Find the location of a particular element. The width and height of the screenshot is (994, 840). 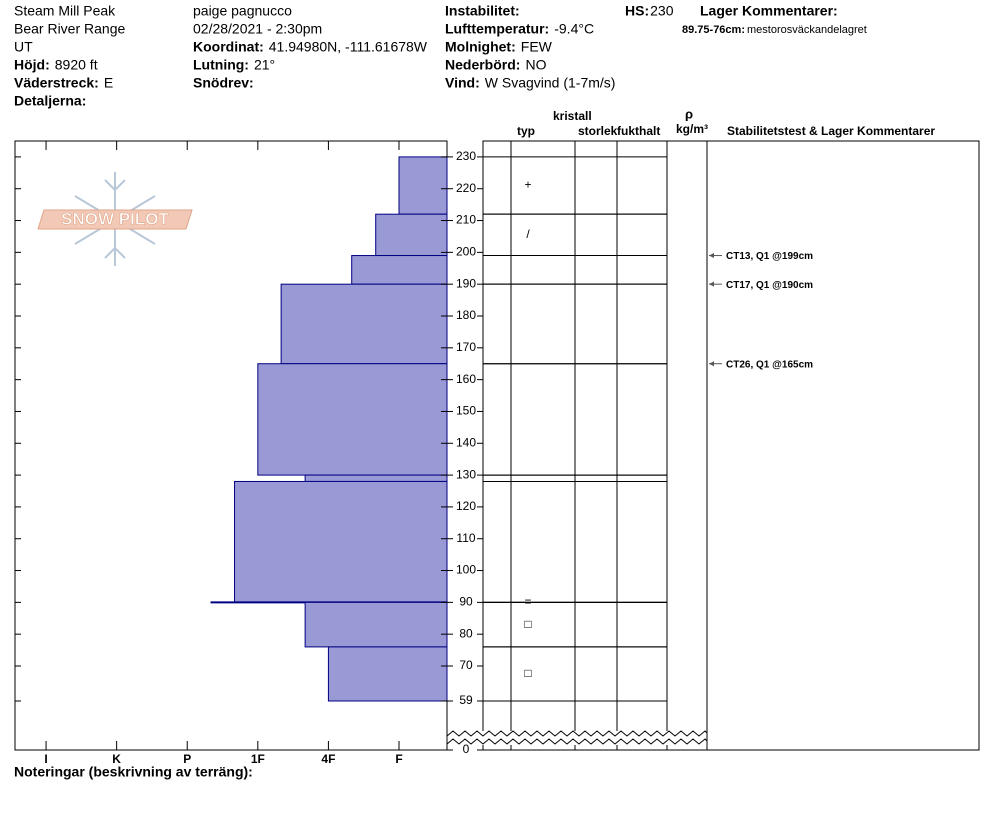

depth-tick-label: 110 is located at coordinates (465, 538).